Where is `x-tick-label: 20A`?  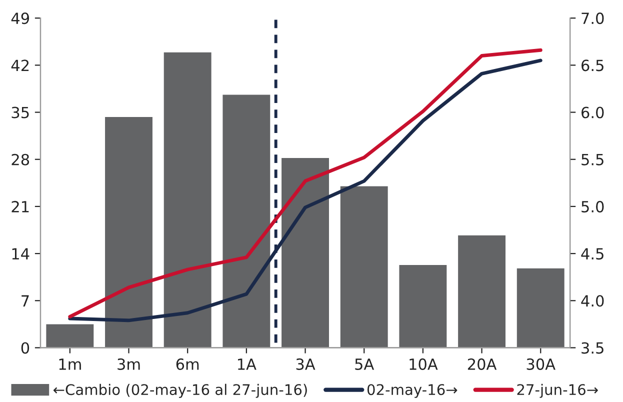 x-tick-label: 20A is located at coordinates (482, 364).